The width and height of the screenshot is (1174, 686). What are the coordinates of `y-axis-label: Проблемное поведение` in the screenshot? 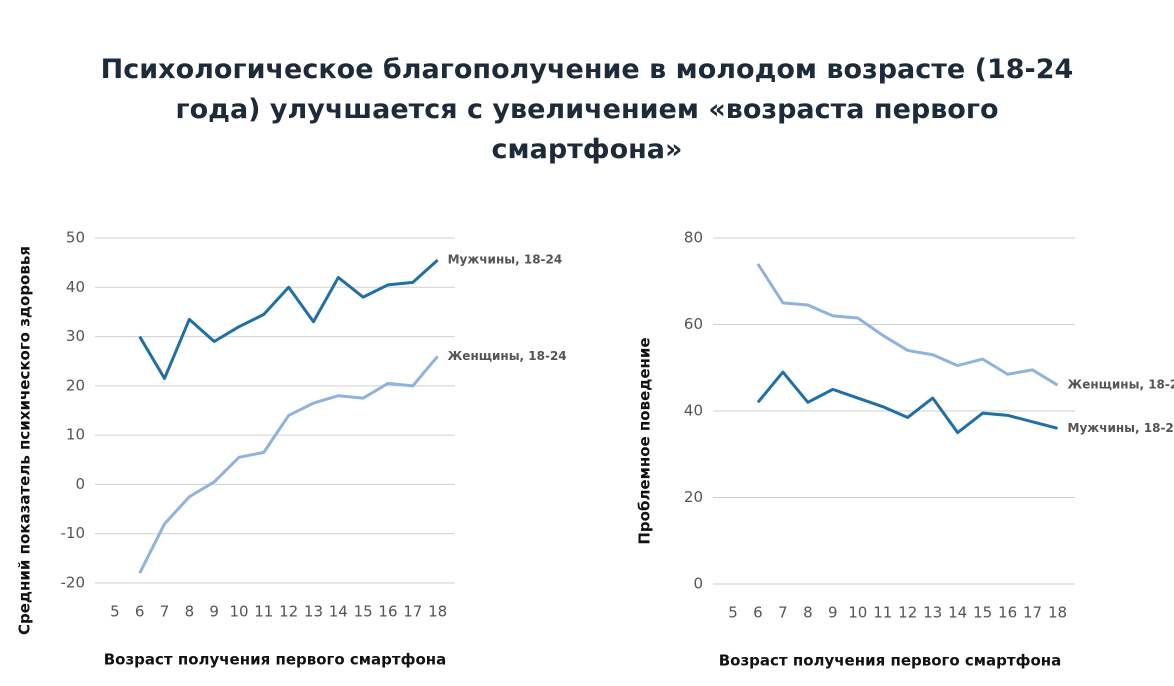 It's located at (645, 440).